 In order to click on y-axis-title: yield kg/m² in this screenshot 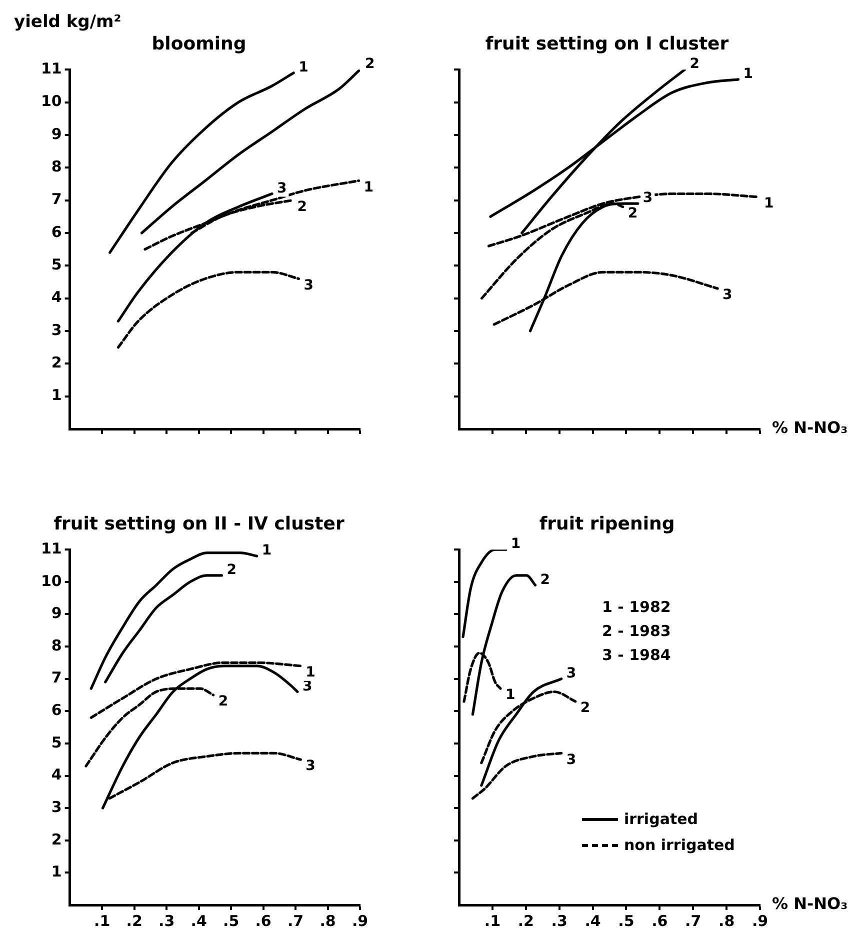, I will do `click(68, 22)`.